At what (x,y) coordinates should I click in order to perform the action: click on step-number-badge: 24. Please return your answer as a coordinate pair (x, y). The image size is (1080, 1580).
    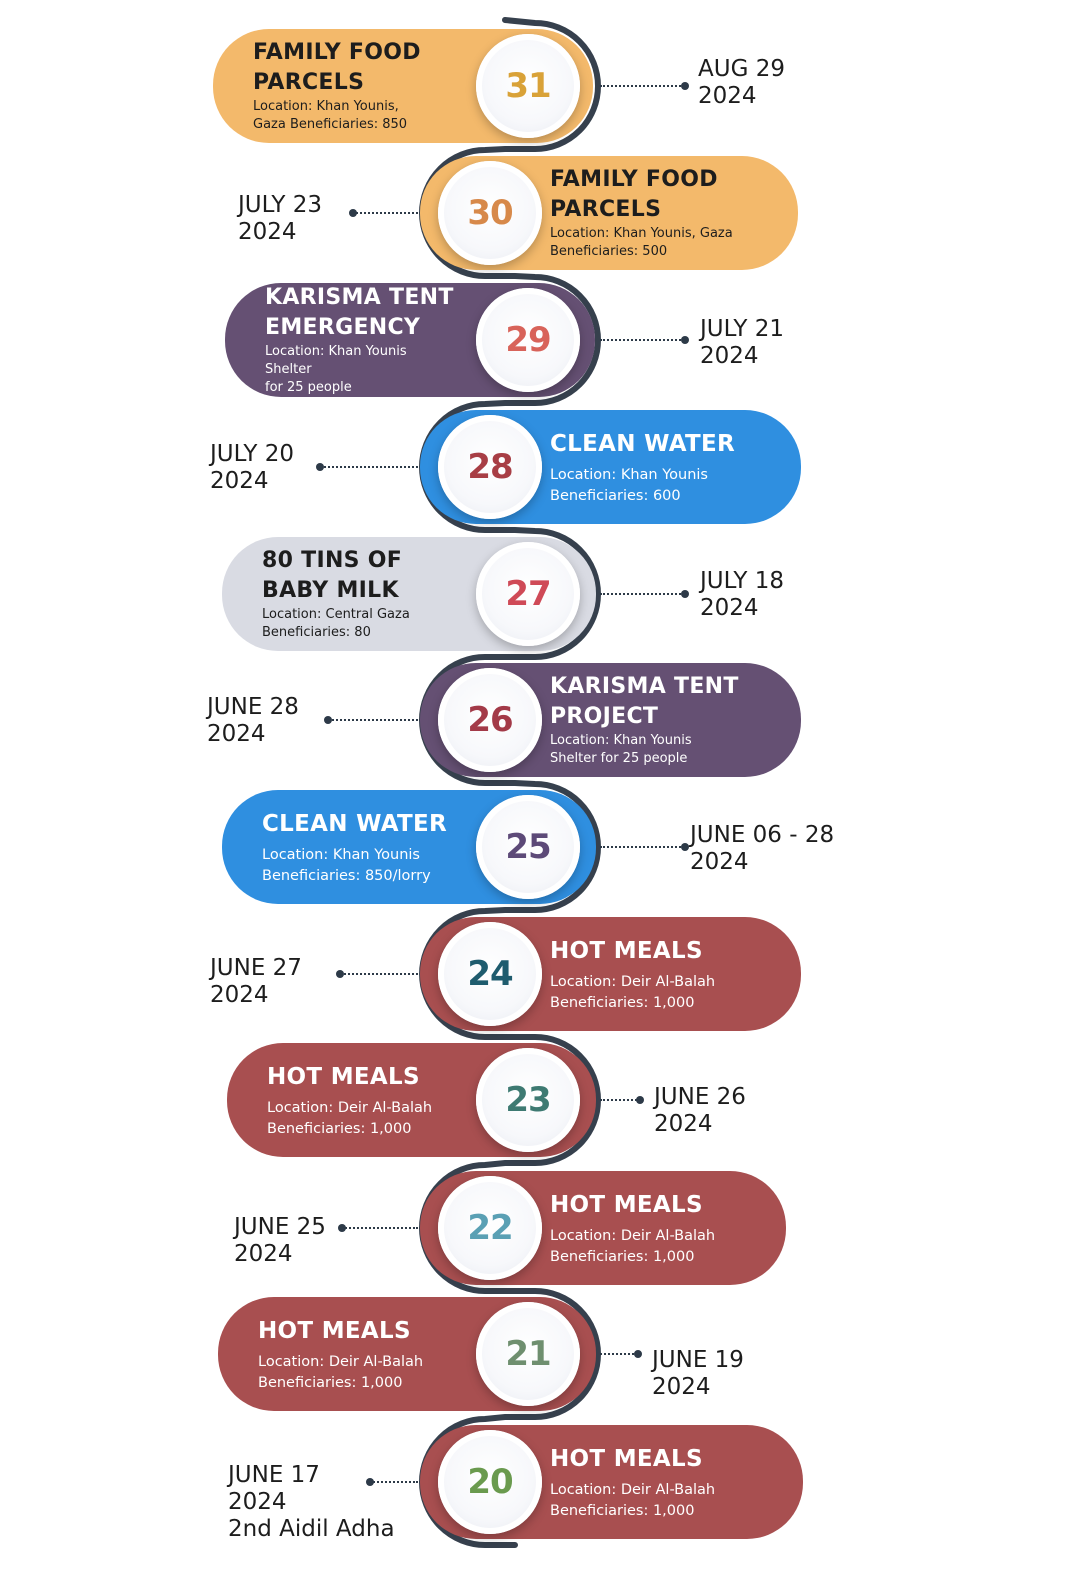
    Looking at the image, I should click on (490, 974).